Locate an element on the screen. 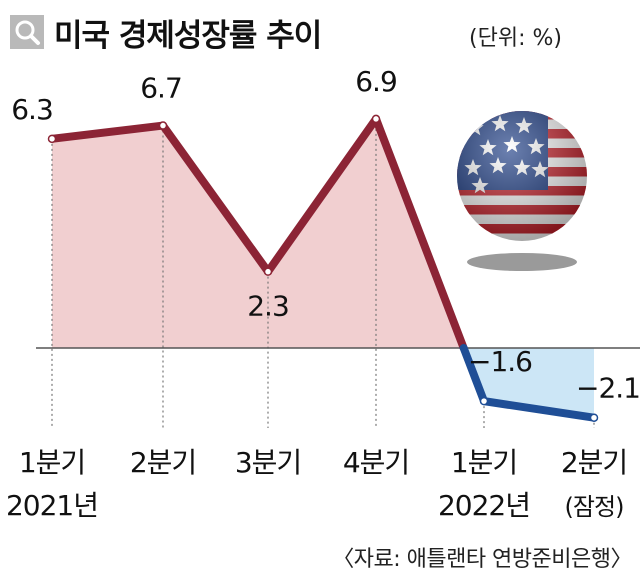 The width and height of the screenshot is (644, 581). data-label: 2.3 is located at coordinates (268, 306).